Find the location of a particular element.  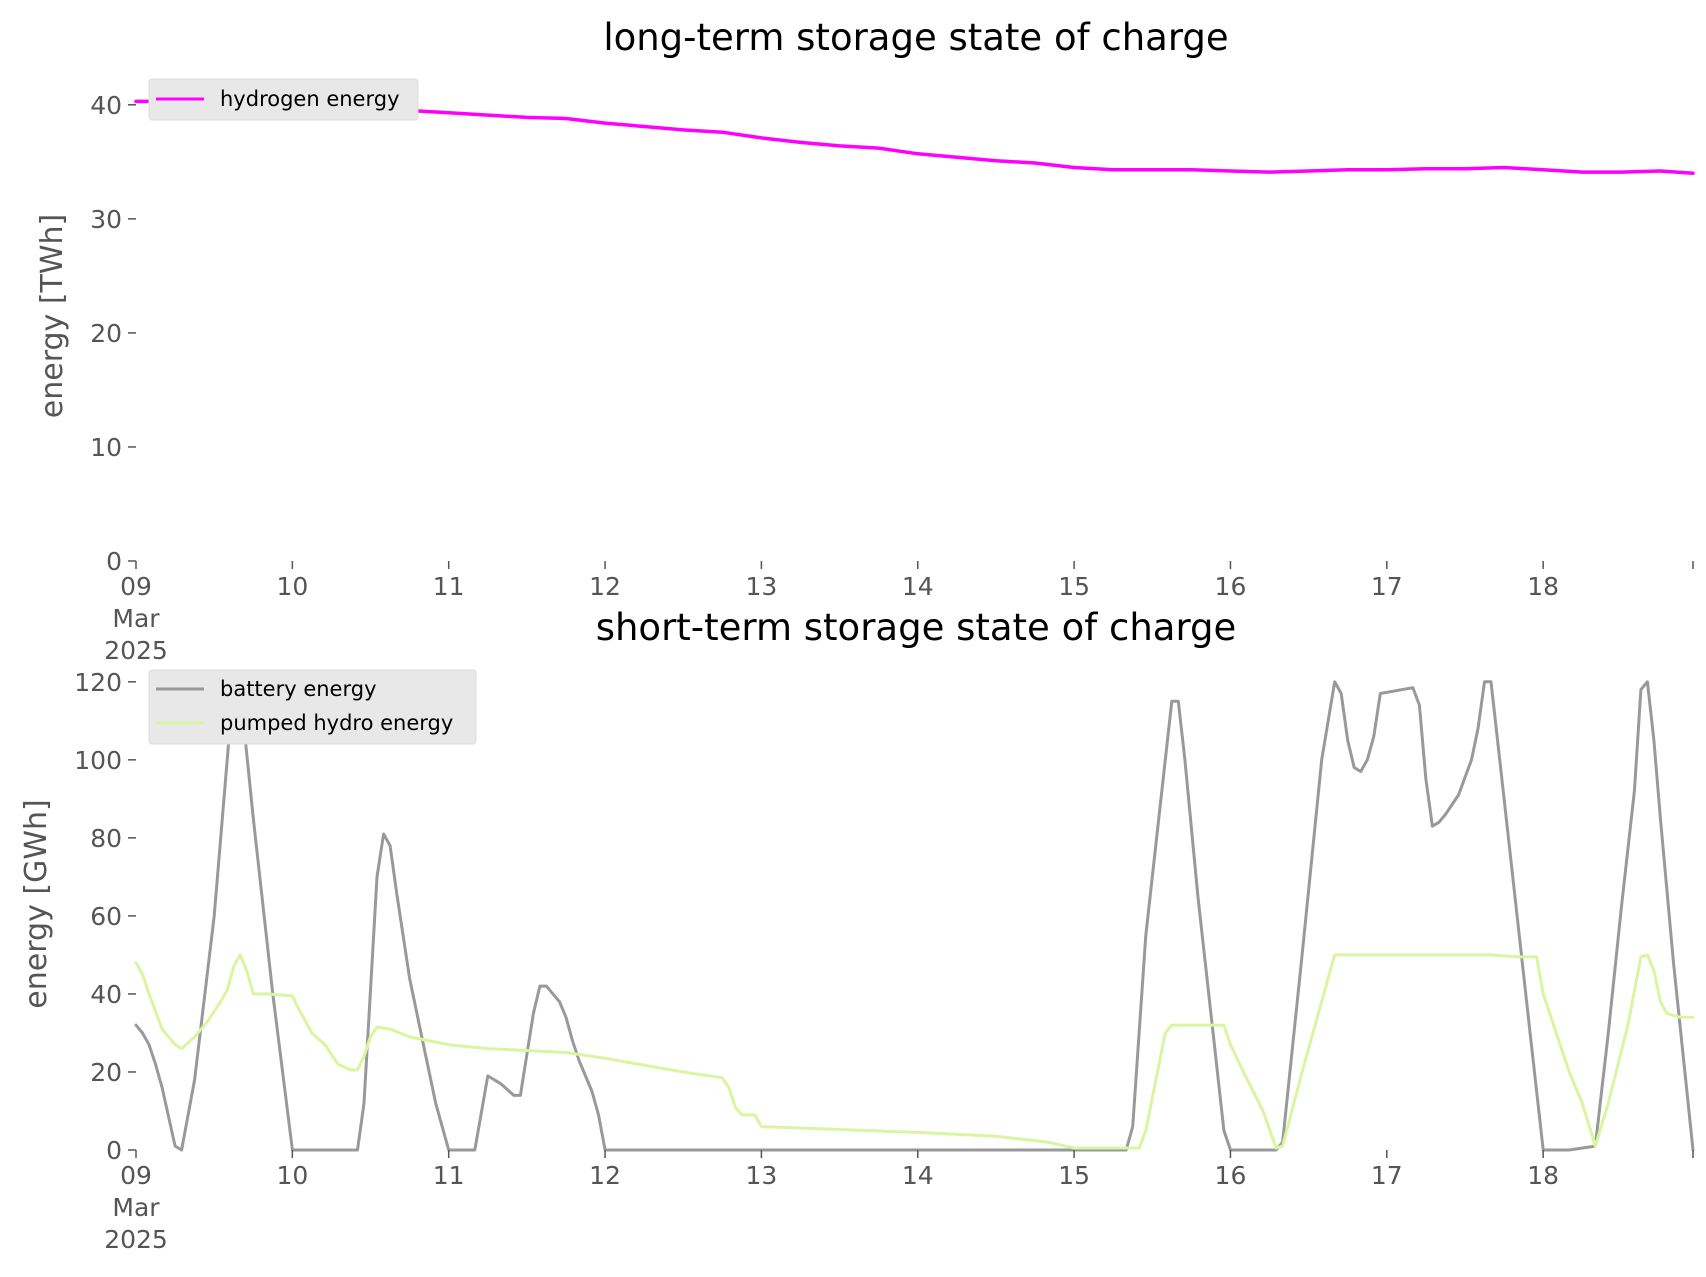

y-tick-label: 120 is located at coordinates (98, 682).